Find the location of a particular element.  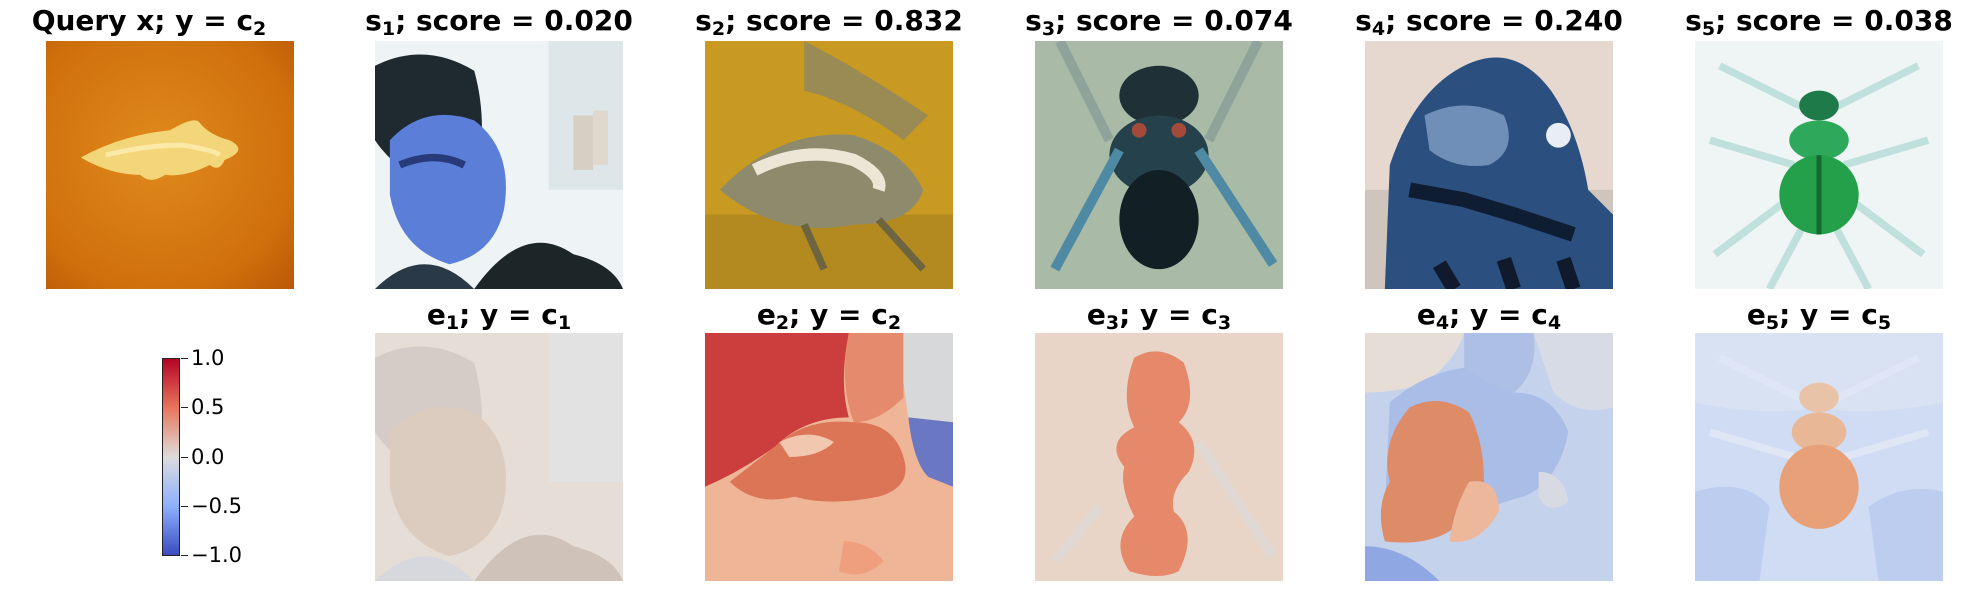

explanation-title-3-e: e is located at coordinates (1096, 314).